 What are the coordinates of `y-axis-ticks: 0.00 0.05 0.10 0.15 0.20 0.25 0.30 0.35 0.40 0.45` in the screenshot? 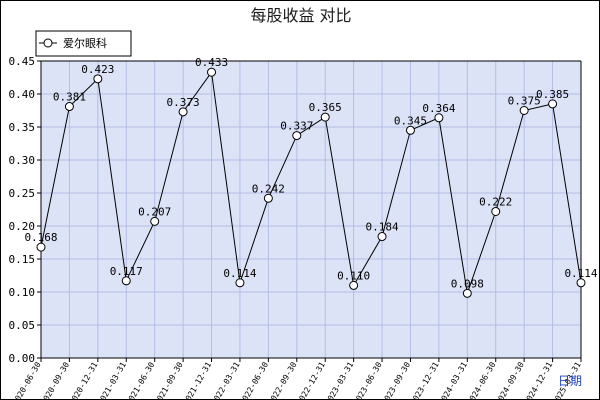 It's located at (25, 210).